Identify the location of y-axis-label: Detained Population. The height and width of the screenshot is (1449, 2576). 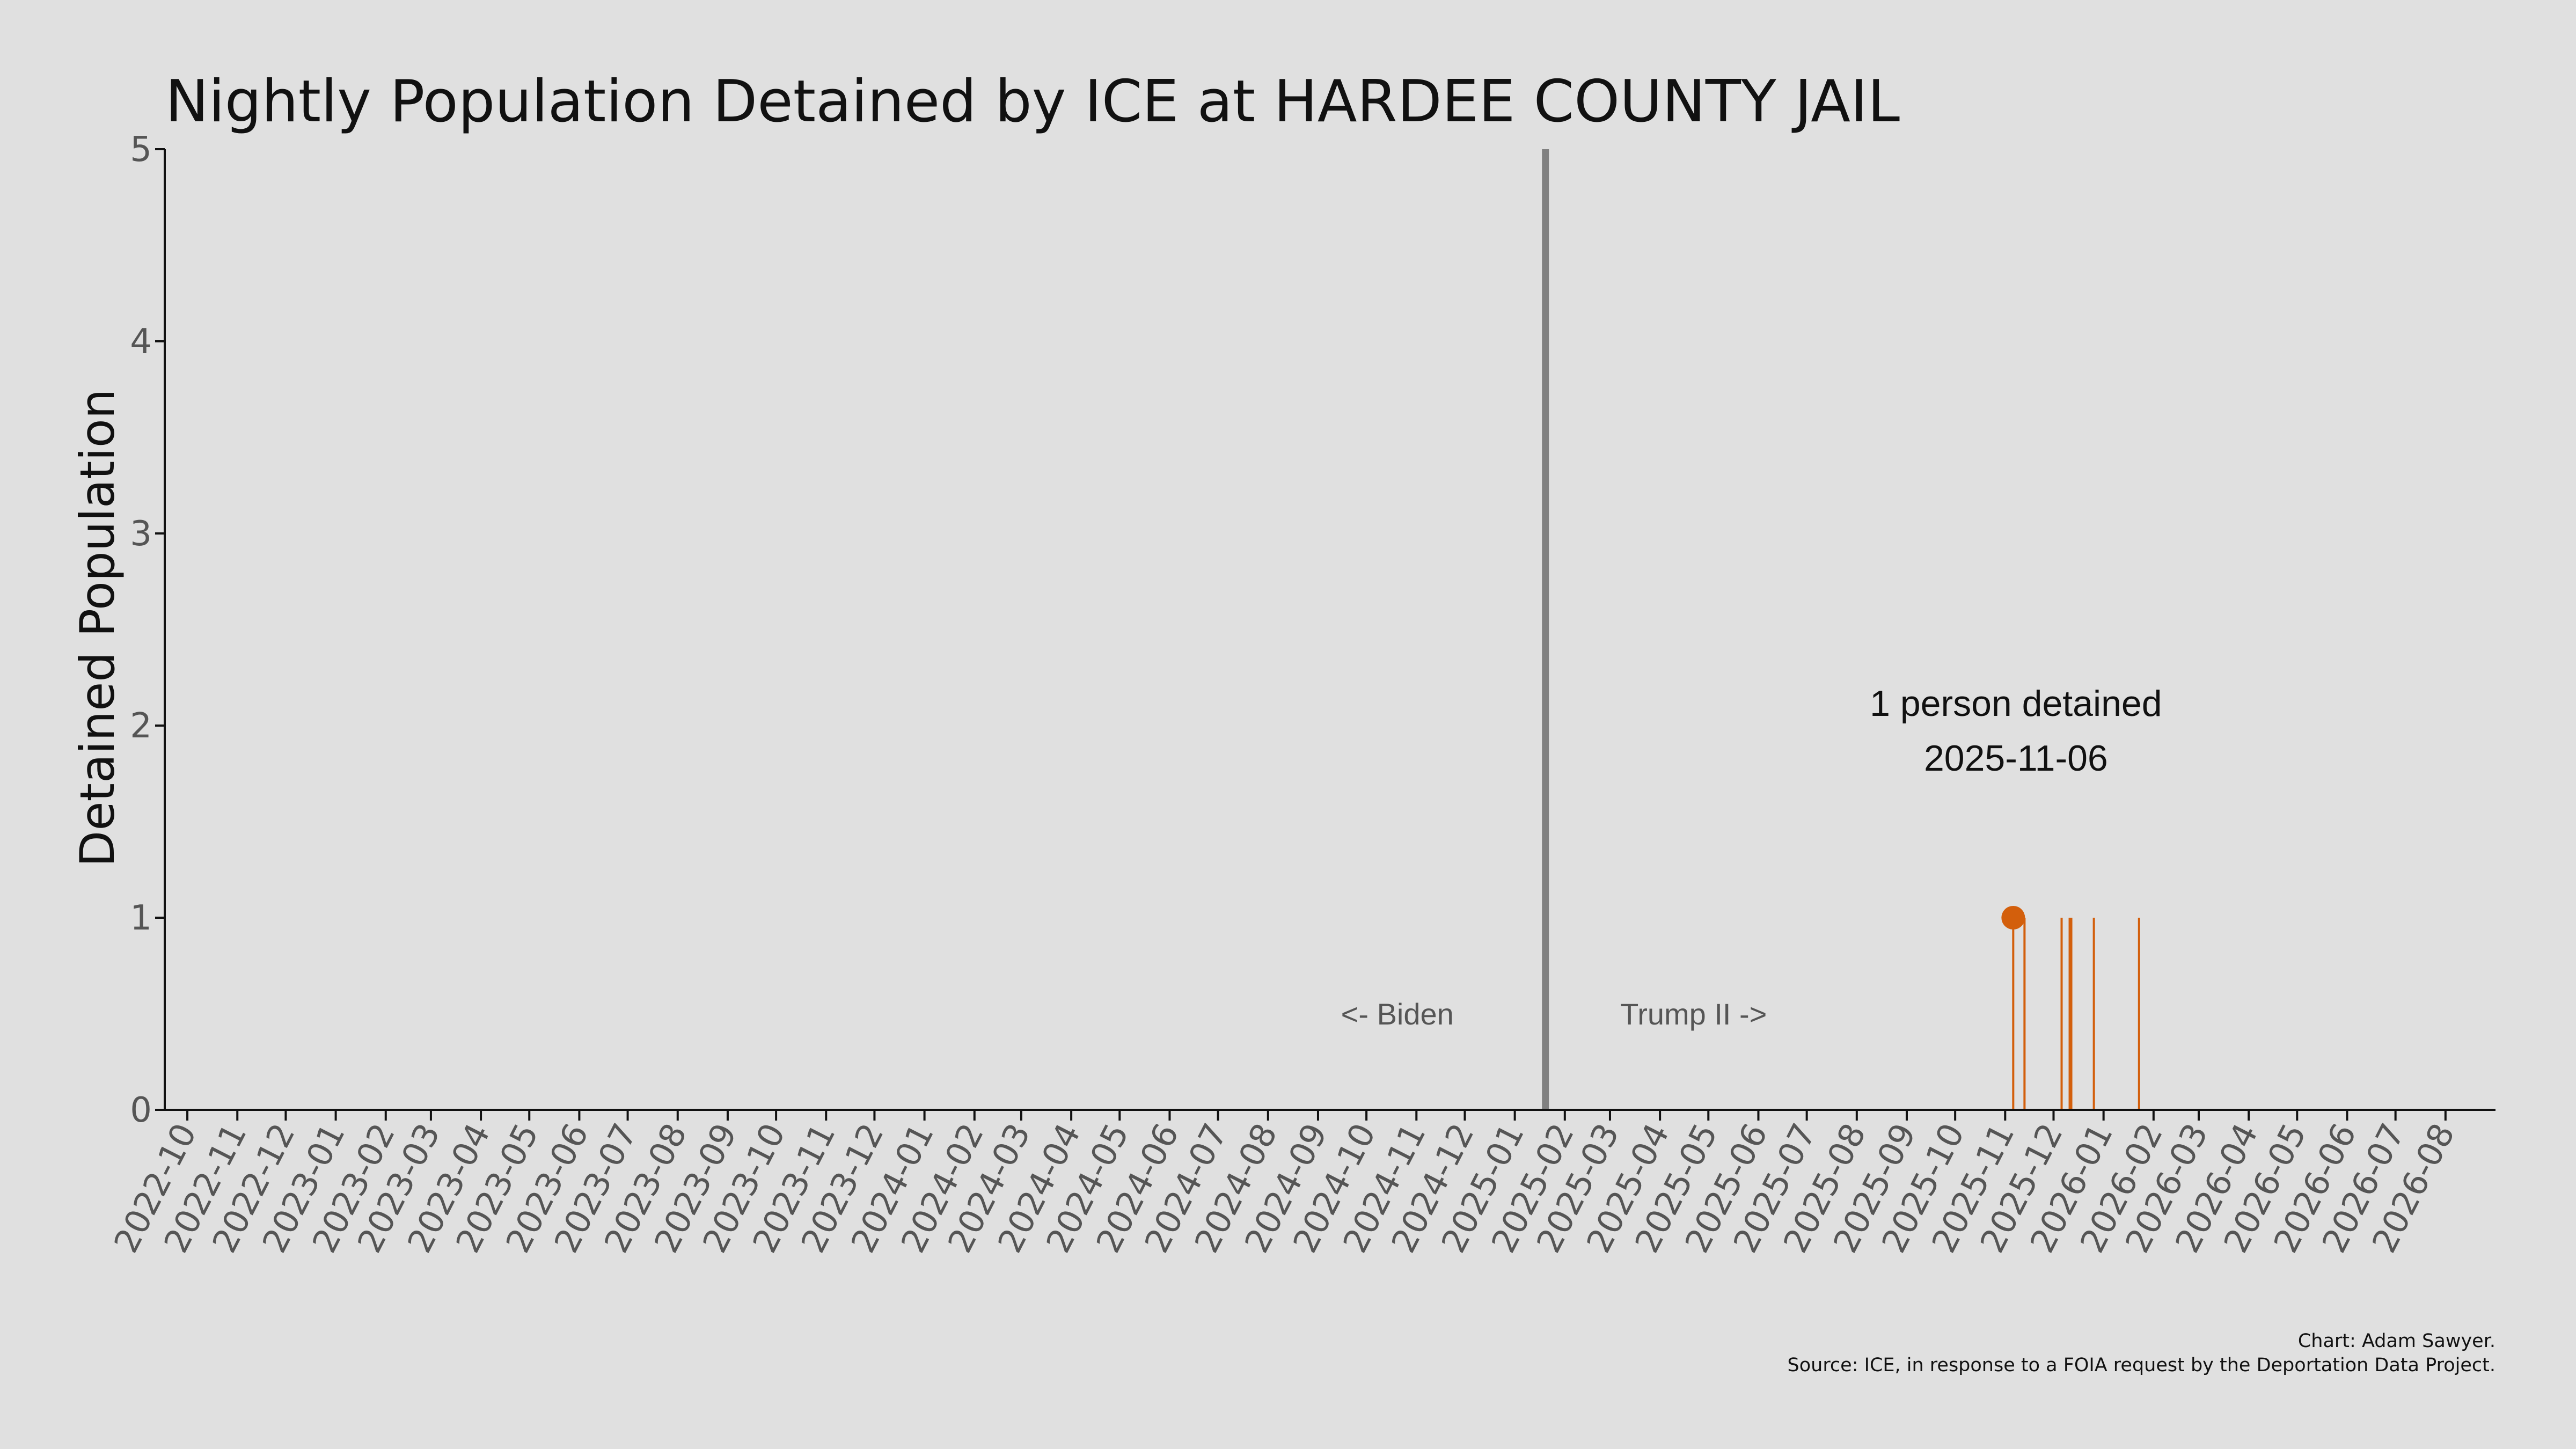
(97, 628).